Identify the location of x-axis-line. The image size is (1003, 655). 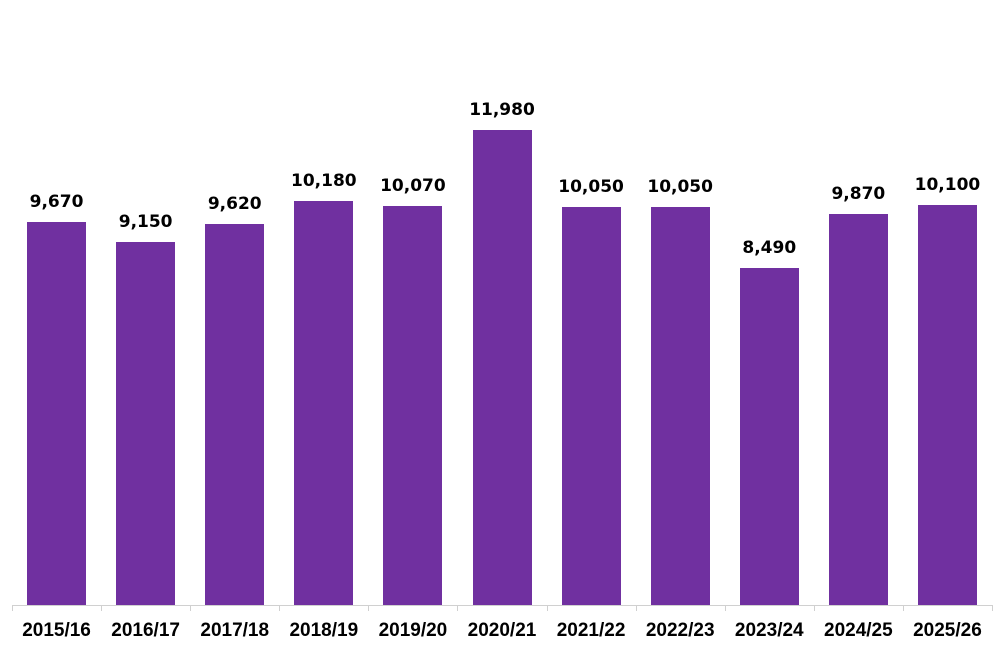
(502, 605).